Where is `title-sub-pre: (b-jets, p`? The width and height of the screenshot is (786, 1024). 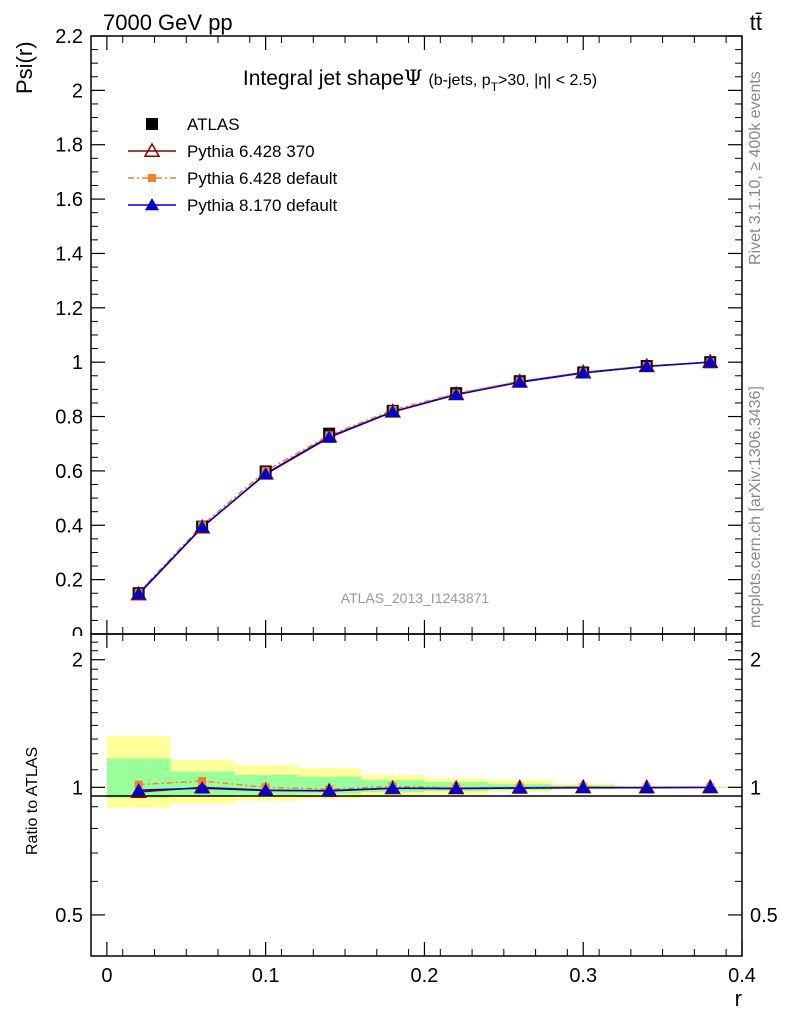 title-sub-pre: (b-jets, p is located at coordinates (459, 80).